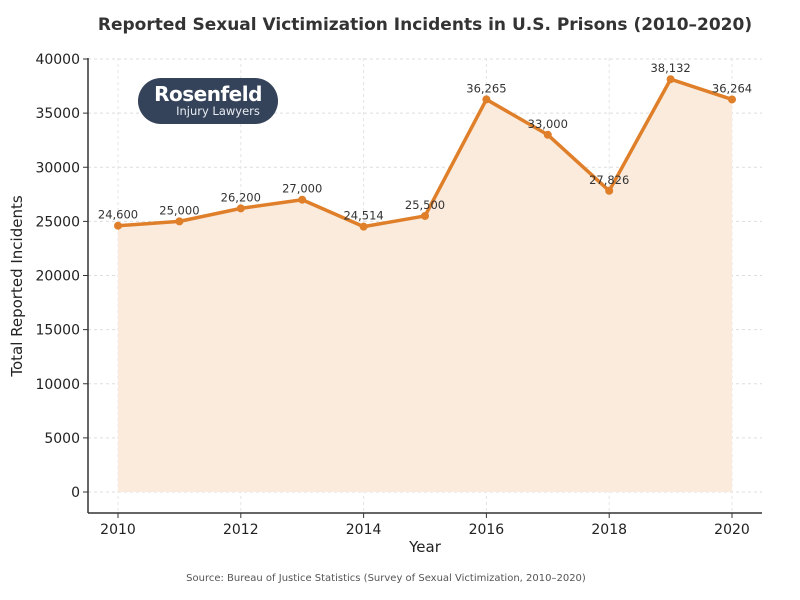 This screenshot has height=600, width=800. I want to click on y-tick-label: 25000, so click(57, 222).